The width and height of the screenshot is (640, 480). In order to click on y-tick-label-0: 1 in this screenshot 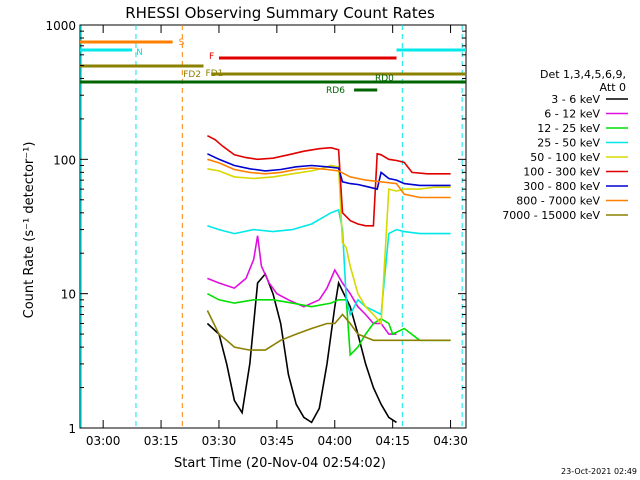, I will do `click(72, 429)`.